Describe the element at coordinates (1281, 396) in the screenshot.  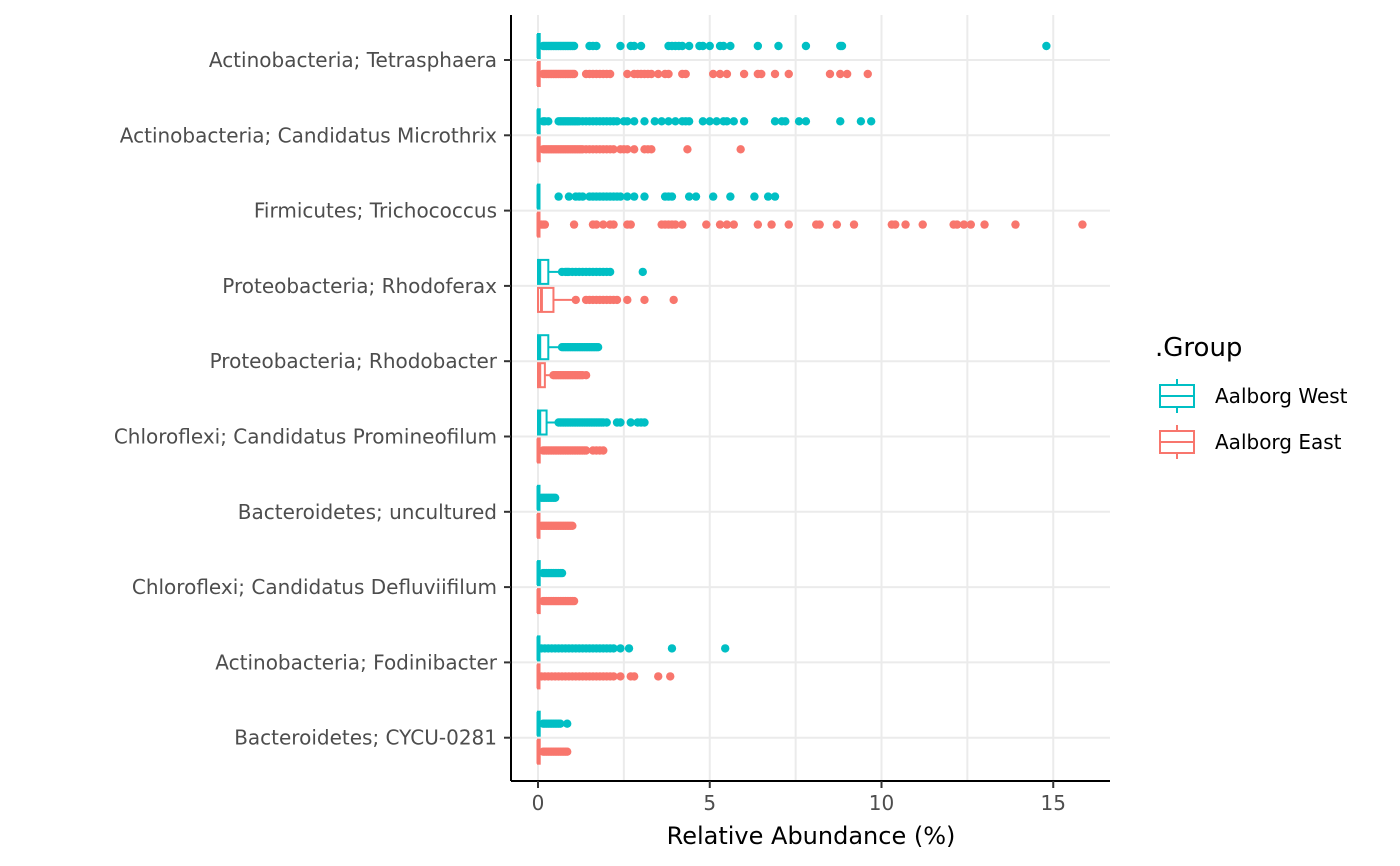
I see `legend-label: Aalborg West` at that location.